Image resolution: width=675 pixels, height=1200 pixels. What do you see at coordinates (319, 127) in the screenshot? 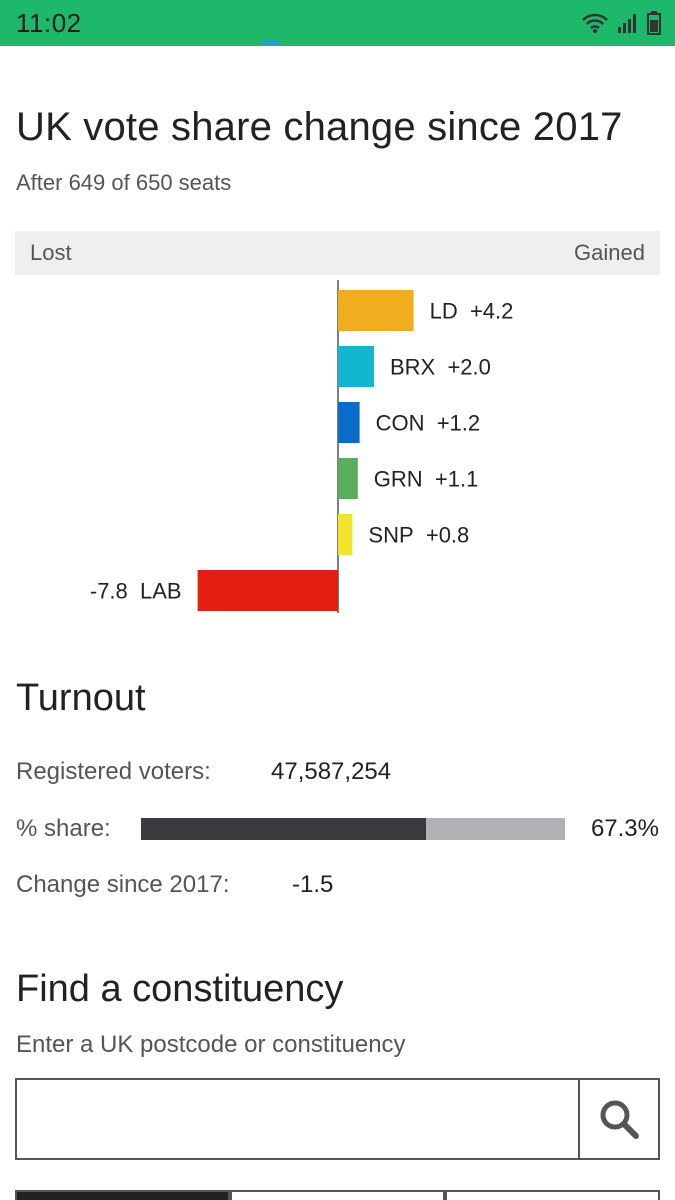
I see `page-title: UK vote share change since 2017` at bounding box center [319, 127].